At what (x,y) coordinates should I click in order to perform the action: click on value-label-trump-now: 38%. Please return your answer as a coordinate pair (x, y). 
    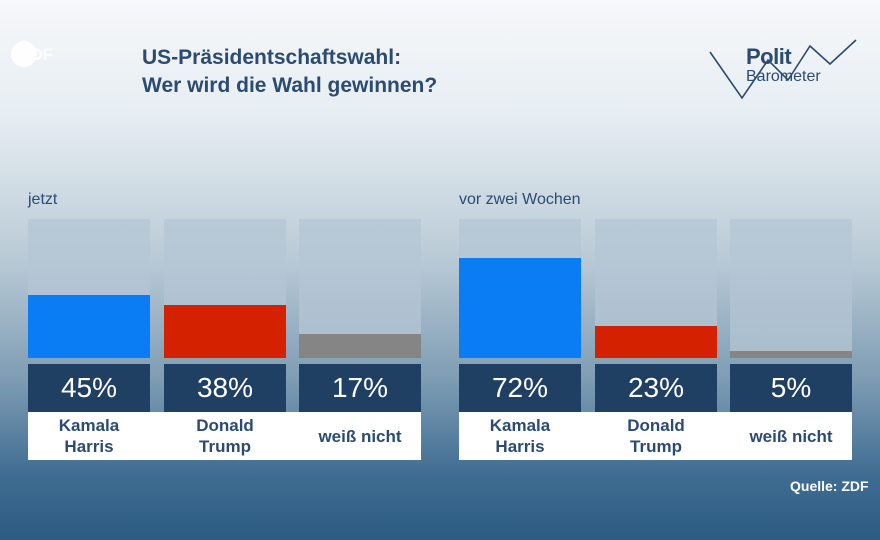
    Looking at the image, I should click on (225, 388).